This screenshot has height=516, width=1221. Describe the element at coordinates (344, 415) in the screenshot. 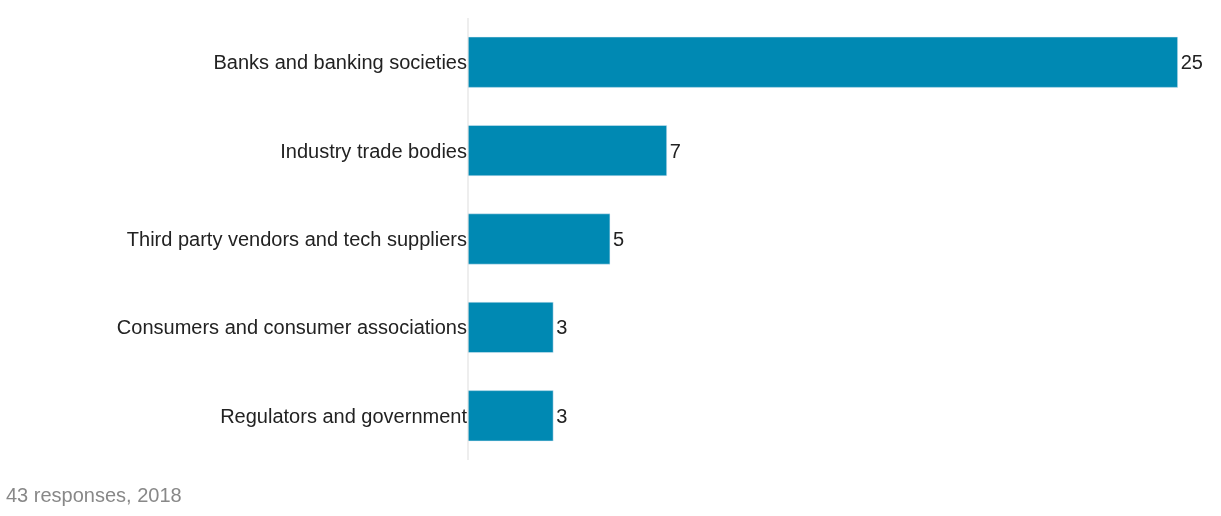

I see `y-tick-label: Regulators and government` at that location.